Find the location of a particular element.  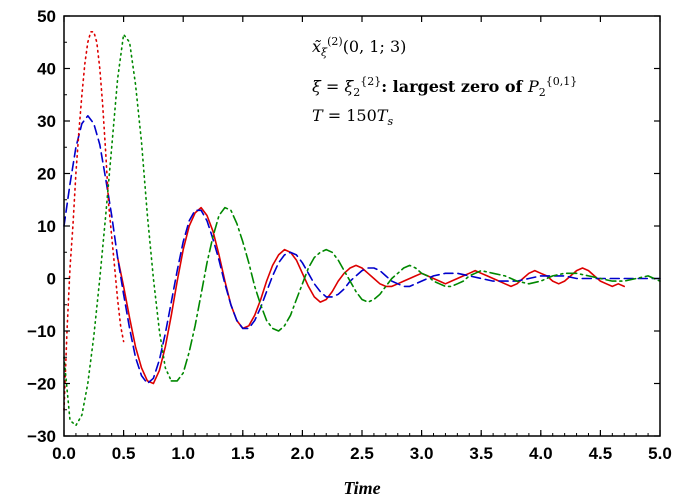

annotation-part: : largest zero of is located at coordinates (454, 86).